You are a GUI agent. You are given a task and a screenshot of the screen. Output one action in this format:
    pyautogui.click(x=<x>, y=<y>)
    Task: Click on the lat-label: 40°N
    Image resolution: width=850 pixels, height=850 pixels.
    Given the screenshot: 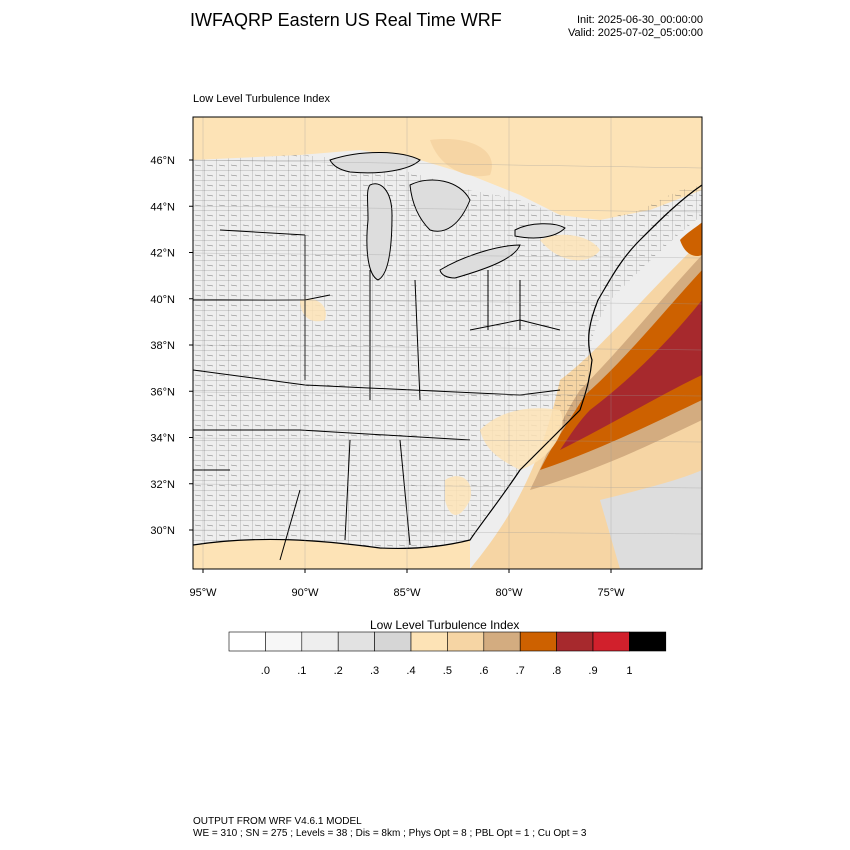 What is the action you would take?
    pyautogui.click(x=162, y=300)
    